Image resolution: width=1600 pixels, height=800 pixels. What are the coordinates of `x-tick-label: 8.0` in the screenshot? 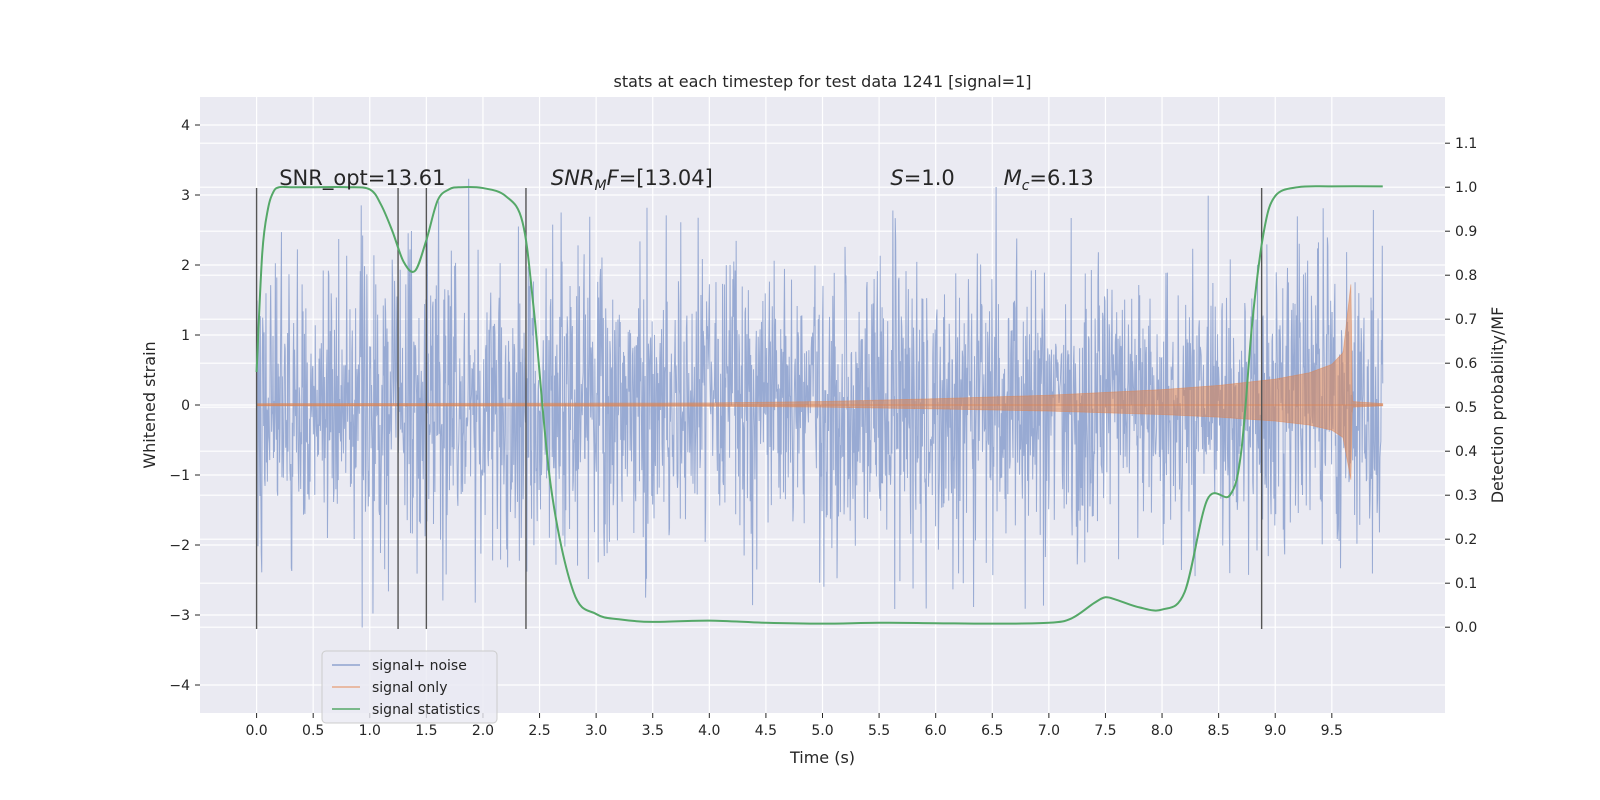 It's located at (1162, 731).